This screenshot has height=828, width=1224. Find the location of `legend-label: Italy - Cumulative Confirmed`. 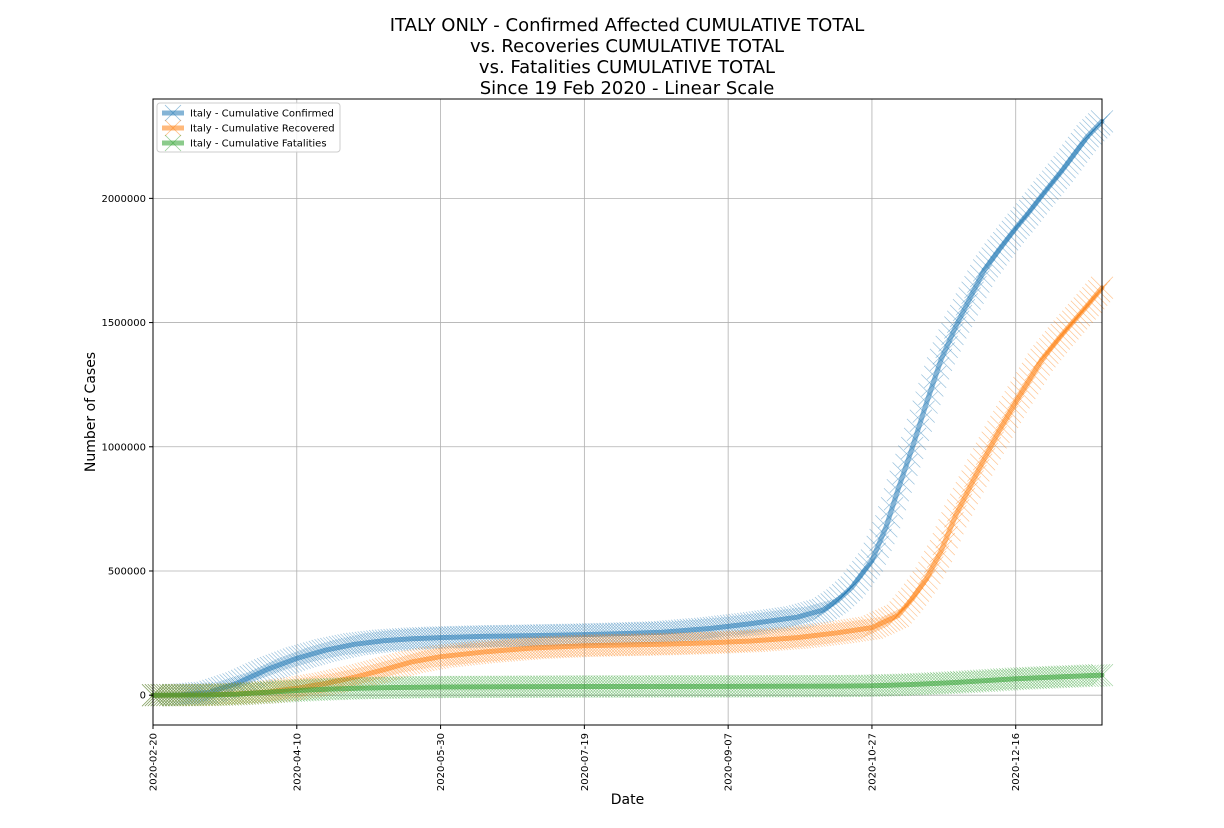

legend-label: Italy - Cumulative Confirmed is located at coordinates (262, 114).